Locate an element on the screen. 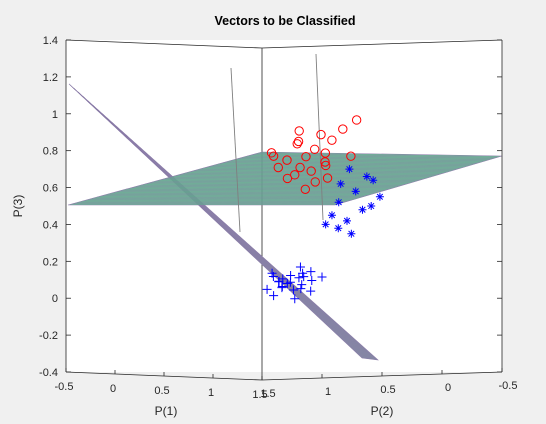 This screenshot has height=424, width=546. y-axis-label: P(2) is located at coordinates (382, 411).